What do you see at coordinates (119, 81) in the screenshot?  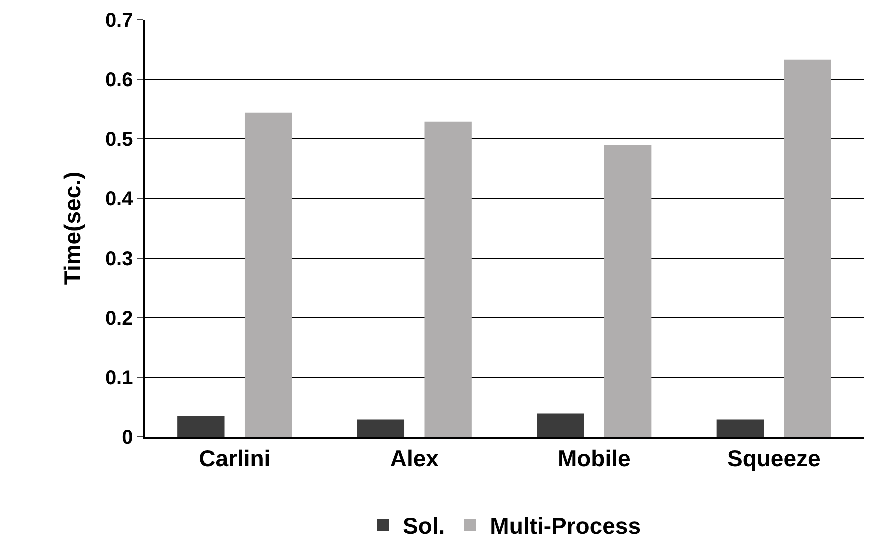 I see `y-tick-label: 0.6` at bounding box center [119, 81].